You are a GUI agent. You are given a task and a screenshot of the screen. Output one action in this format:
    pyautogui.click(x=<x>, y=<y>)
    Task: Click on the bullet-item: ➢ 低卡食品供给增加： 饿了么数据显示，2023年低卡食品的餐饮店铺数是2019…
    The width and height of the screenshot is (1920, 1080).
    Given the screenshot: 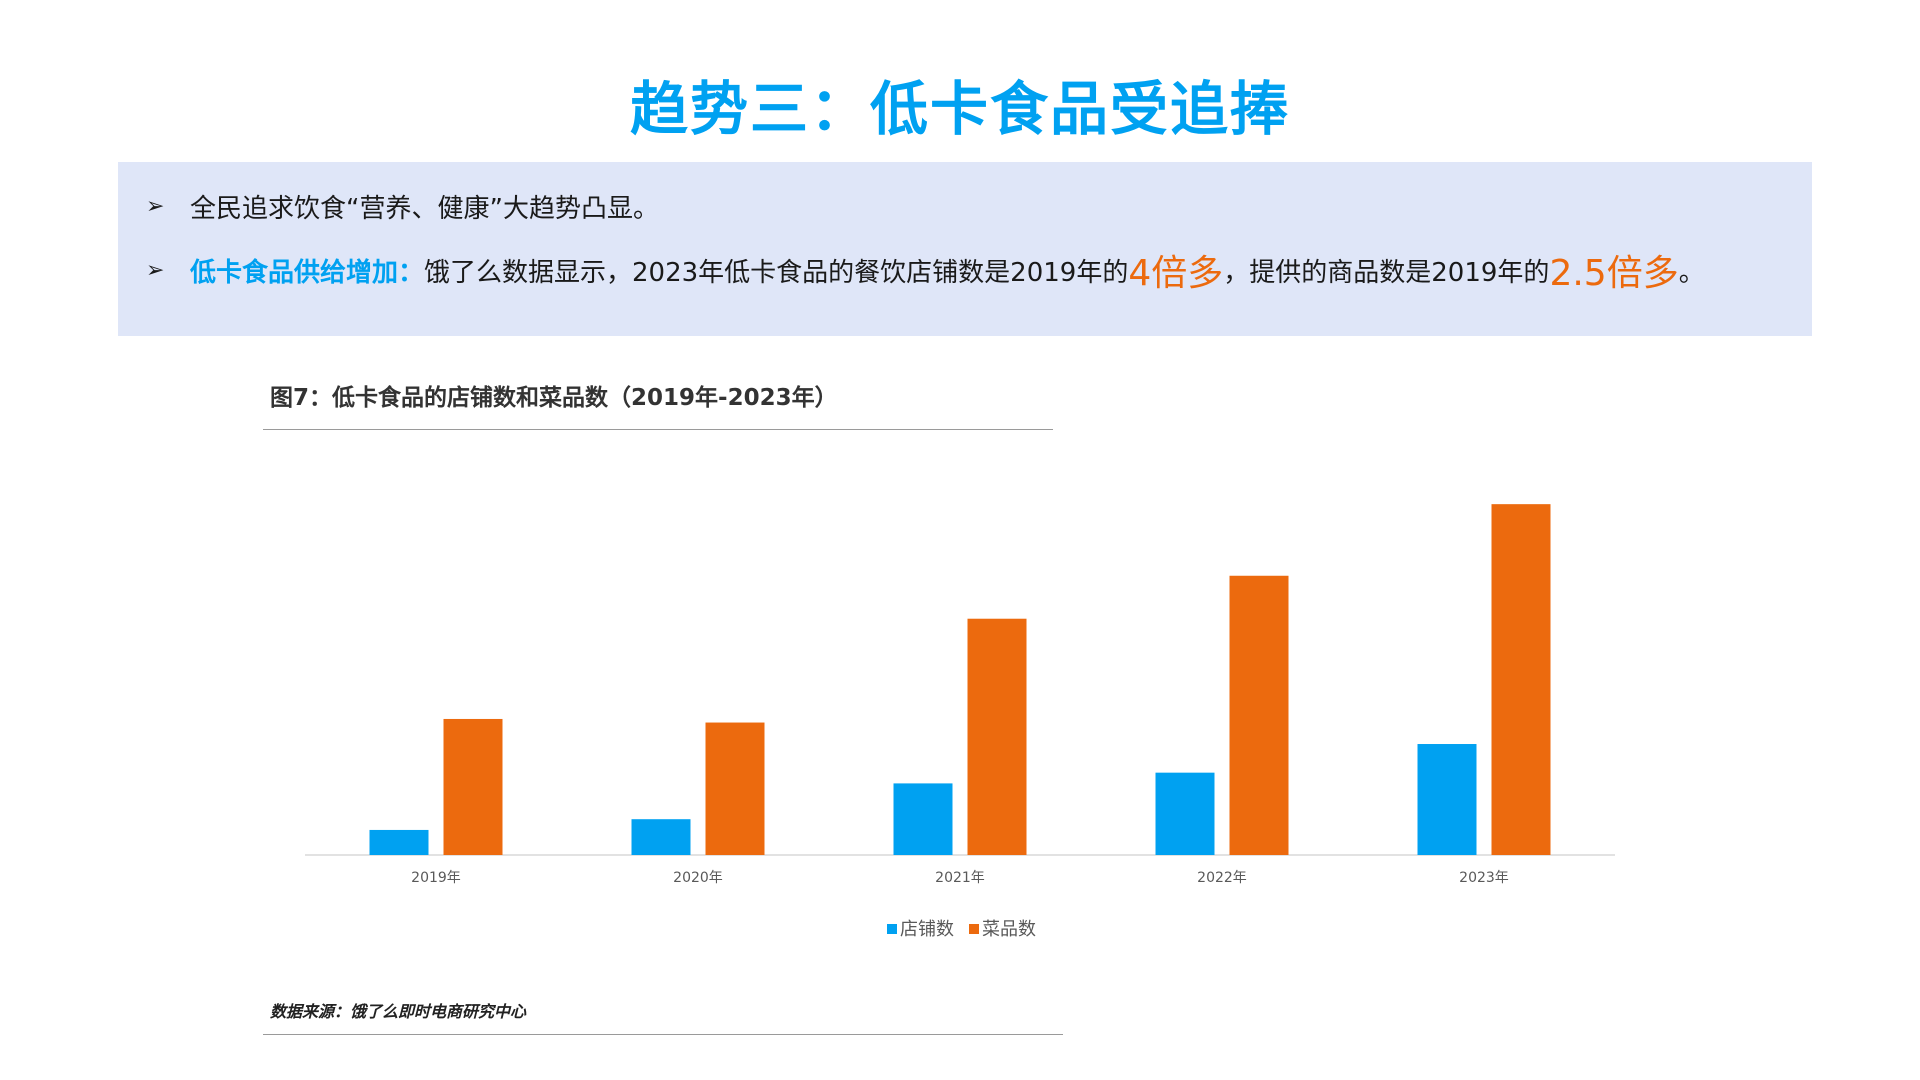 What is the action you would take?
    pyautogui.click(x=925, y=270)
    